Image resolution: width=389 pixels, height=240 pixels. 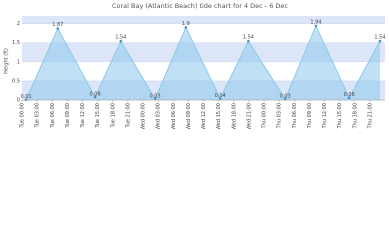 What do you see at coordinates (68, 116) in the screenshot?
I see `x-tick-label: Tue 09:00` at bounding box center [68, 116].